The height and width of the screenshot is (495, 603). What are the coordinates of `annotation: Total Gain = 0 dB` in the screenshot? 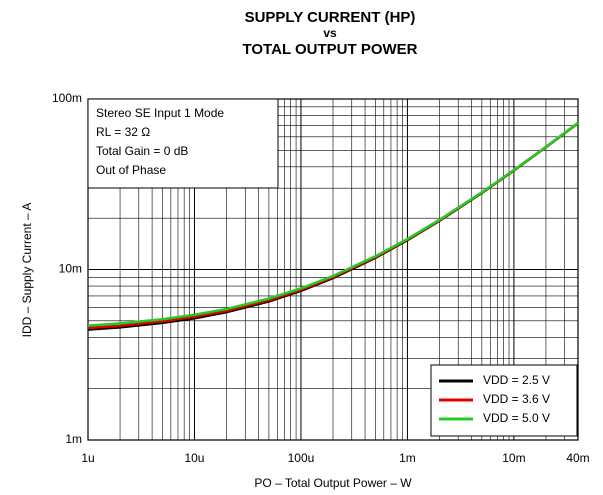 It's located at (142, 151).